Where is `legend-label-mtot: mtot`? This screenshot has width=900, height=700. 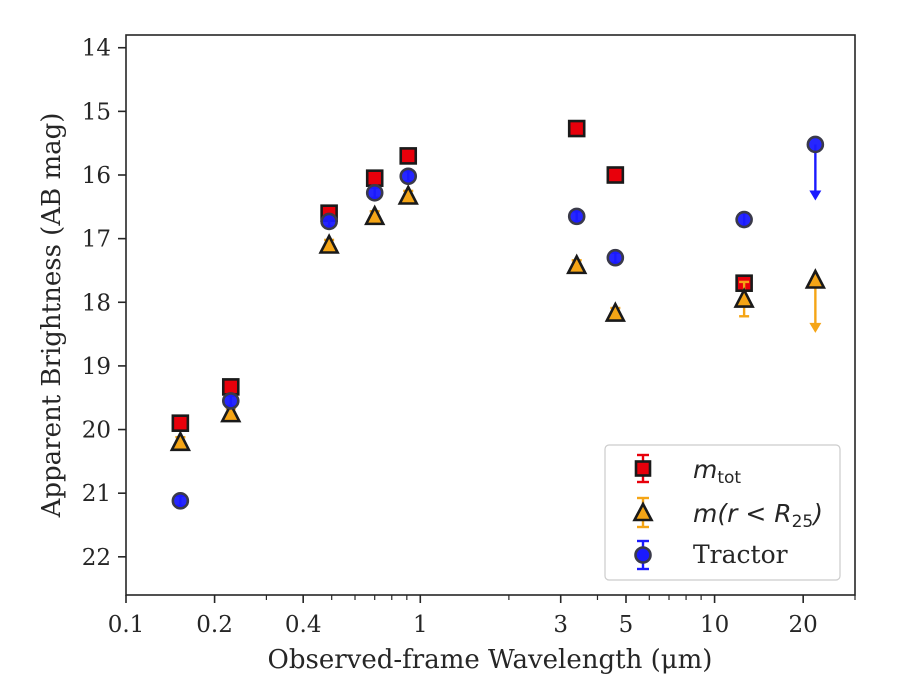
legend-label-mtot: mtot is located at coordinates (717, 471).